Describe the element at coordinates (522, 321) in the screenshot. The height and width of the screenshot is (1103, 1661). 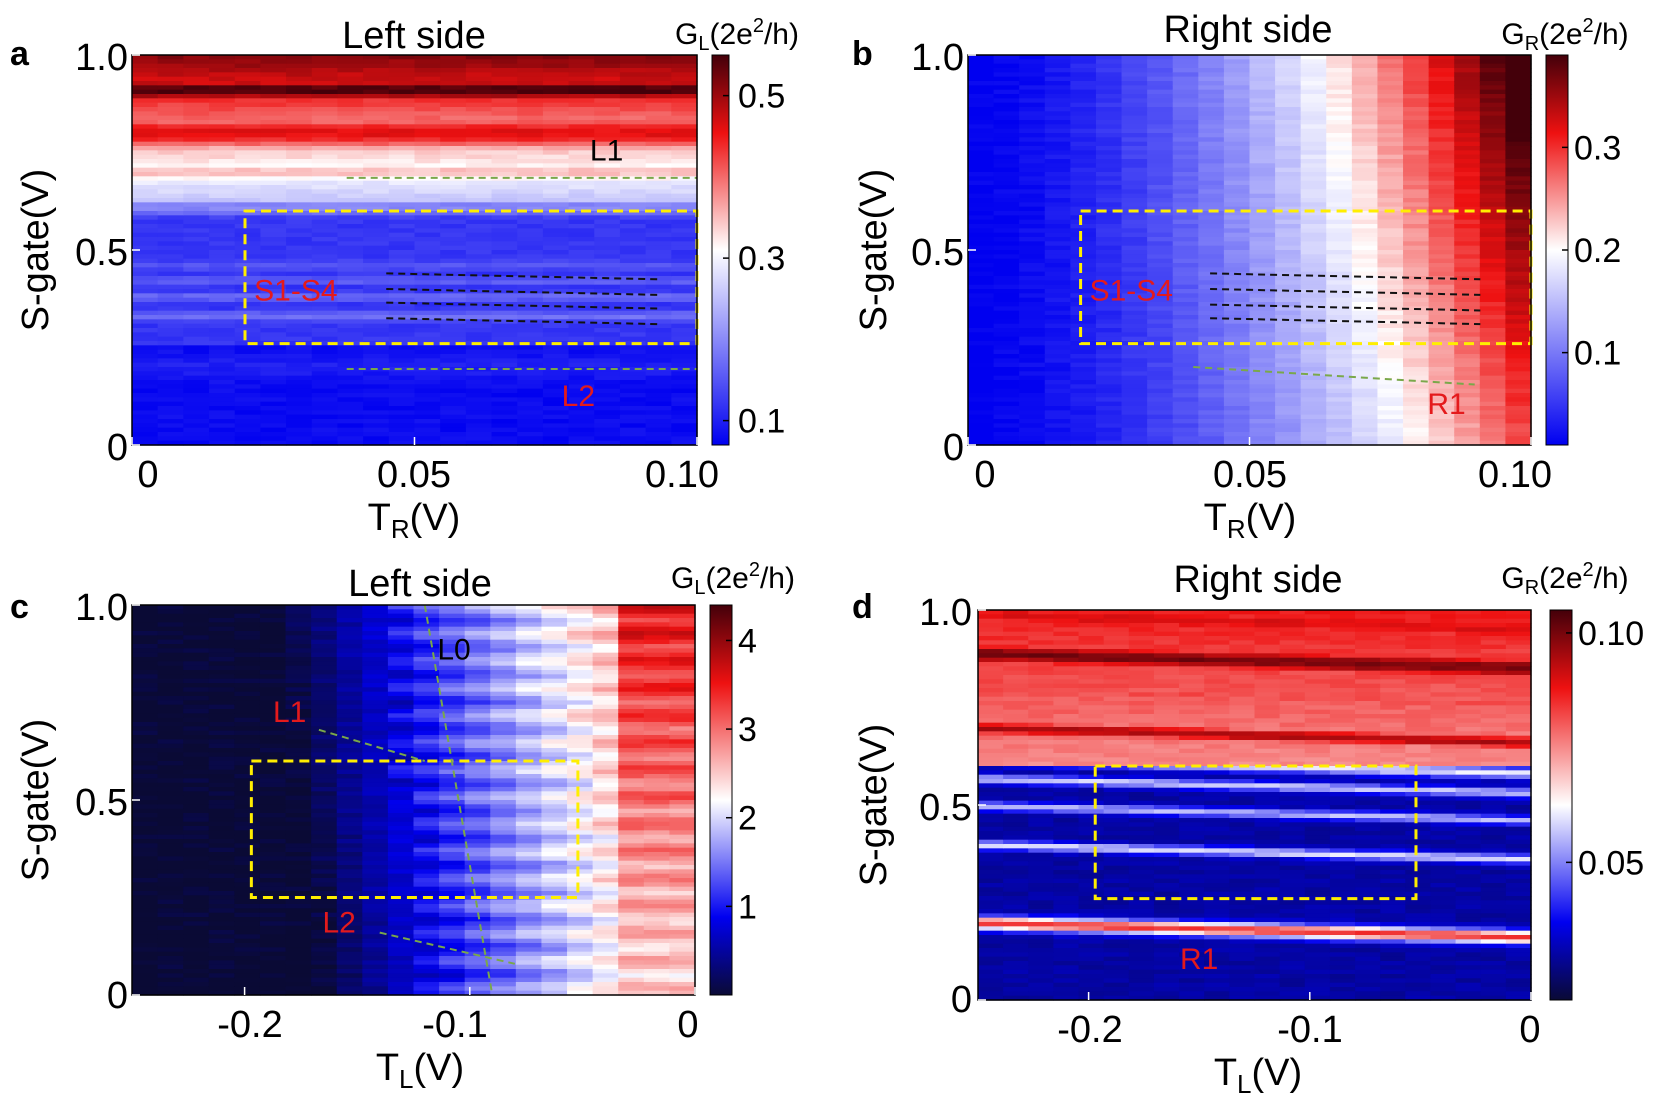
I see `guide-line` at that location.